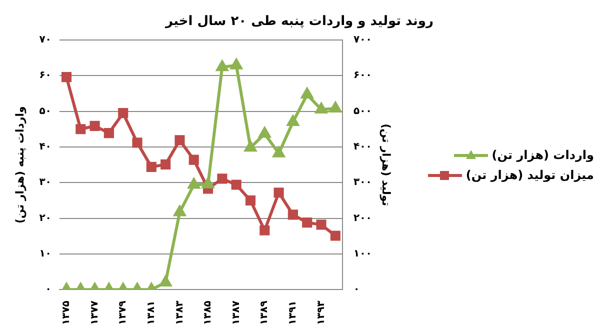  I want to click on y2-tick-label: ۰, so click(356, 290).